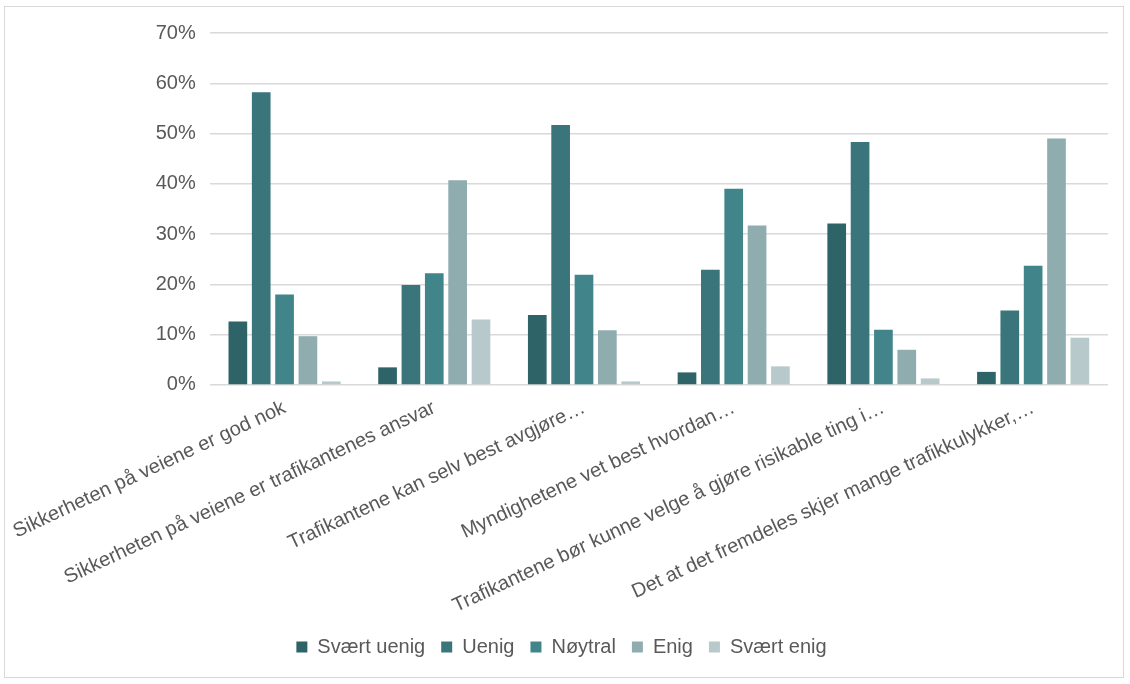 This screenshot has height=684, width=1130. What do you see at coordinates (583, 645) in the screenshot?
I see `legend-label: Nøytral` at bounding box center [583, 645].